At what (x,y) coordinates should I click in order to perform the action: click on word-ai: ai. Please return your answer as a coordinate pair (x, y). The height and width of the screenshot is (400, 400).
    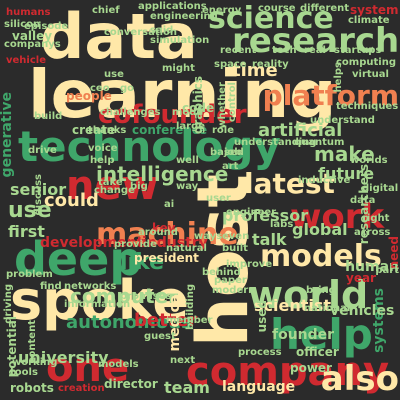
    Looking at the image, I should click on (169, 204).